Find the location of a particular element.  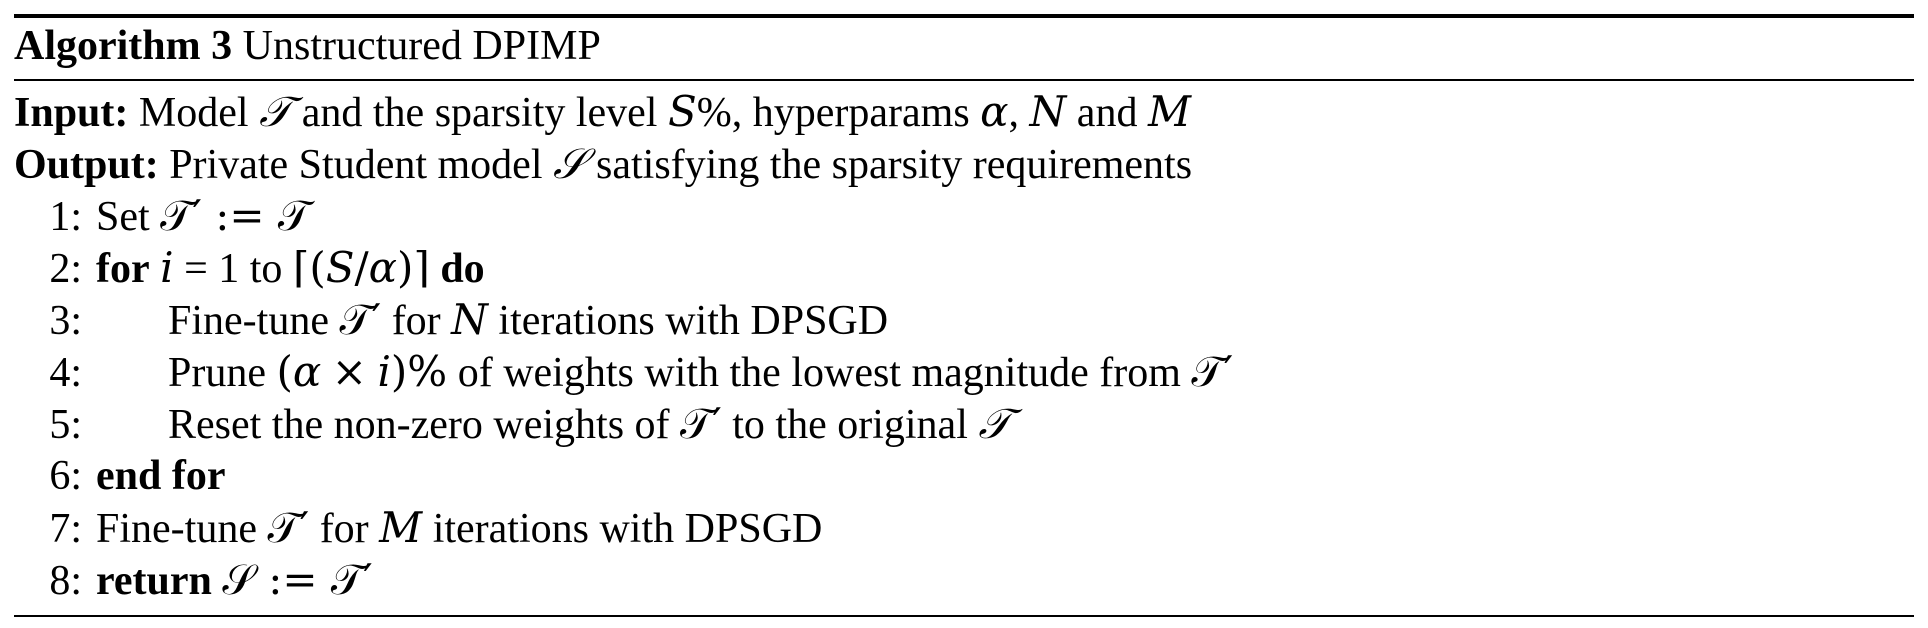

line-text: Reset the non-zero weights of is located at coordinates (419, 425).